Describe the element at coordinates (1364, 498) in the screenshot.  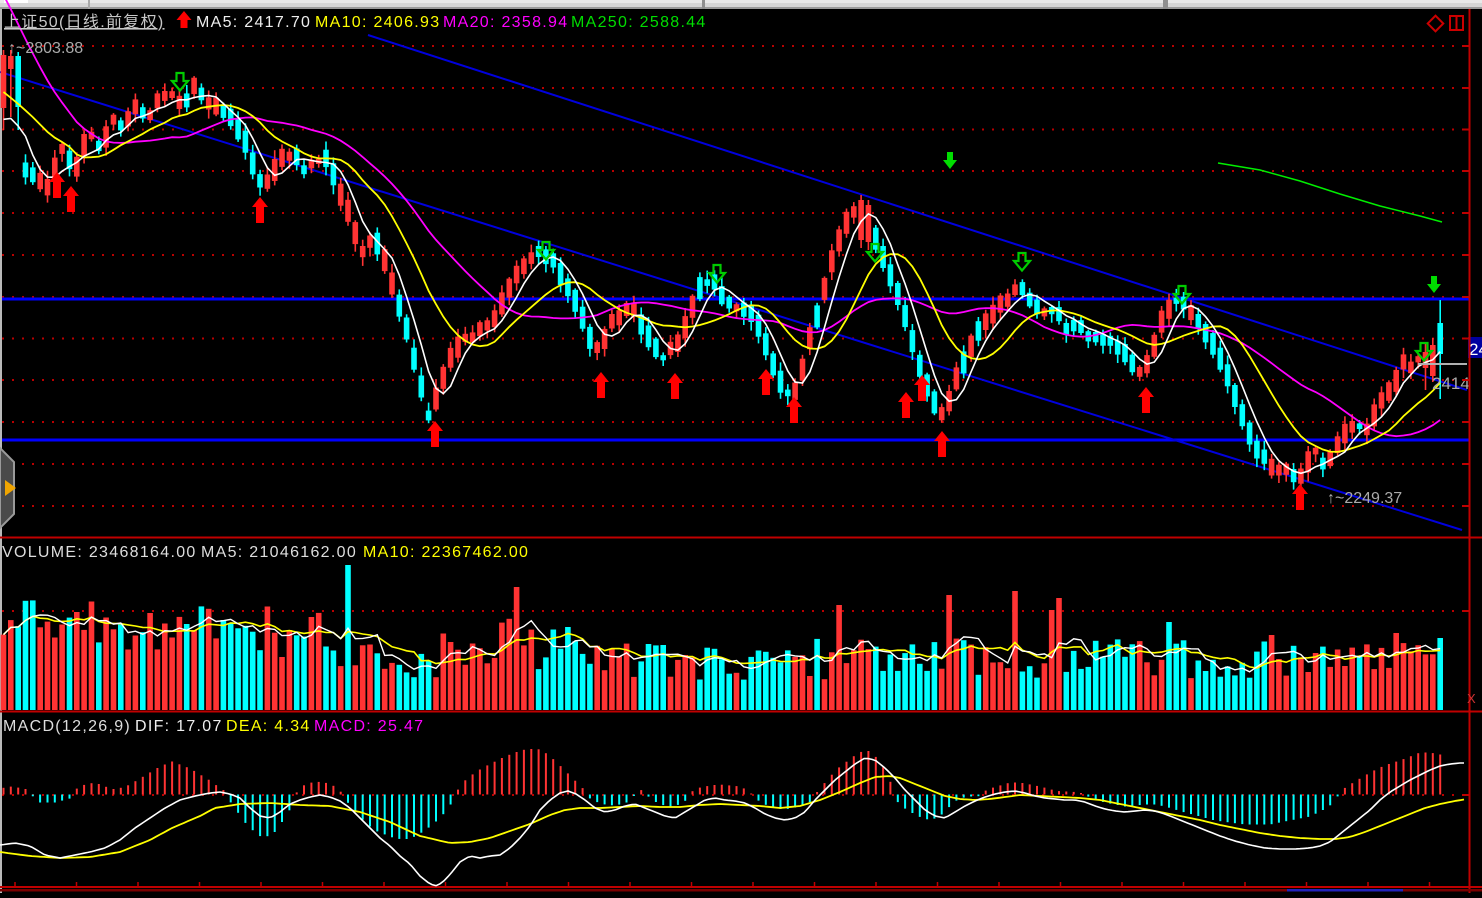
I see `svg-text: ↑~2249.37` at that location.